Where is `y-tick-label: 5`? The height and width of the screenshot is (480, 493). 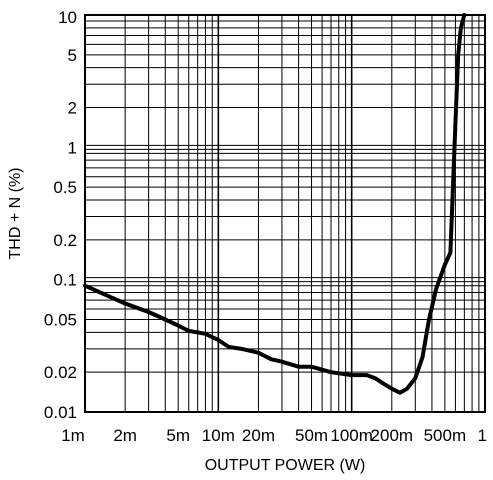 y-tick-label: 5 is located at coordinates (72, 55).